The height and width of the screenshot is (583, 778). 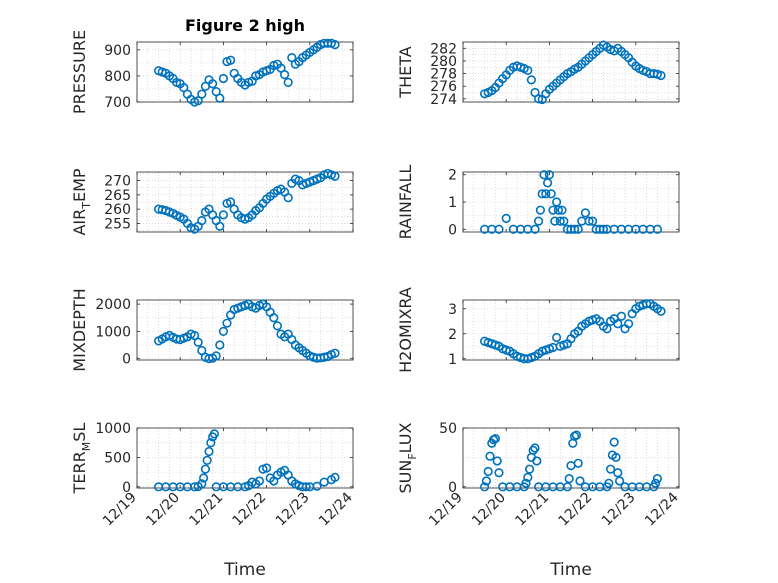 What do you see at coordinates (405, 437) in the screenshot?
I see `y-axis-label-suffix: LUX` at bounding box center [405, 437].